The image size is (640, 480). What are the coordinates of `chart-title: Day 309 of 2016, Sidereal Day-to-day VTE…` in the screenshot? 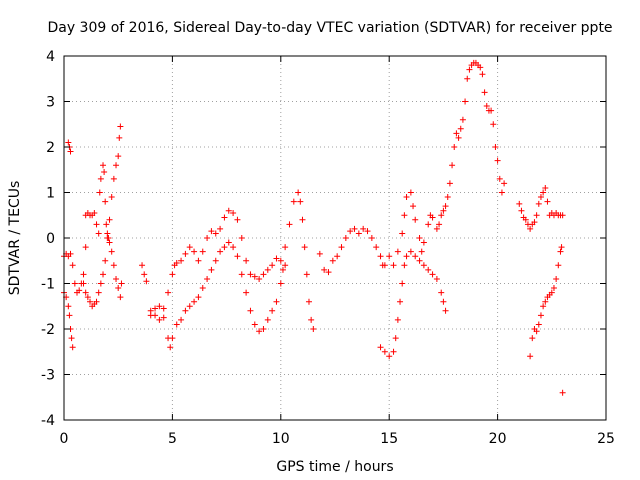 It's located at (329, 28).